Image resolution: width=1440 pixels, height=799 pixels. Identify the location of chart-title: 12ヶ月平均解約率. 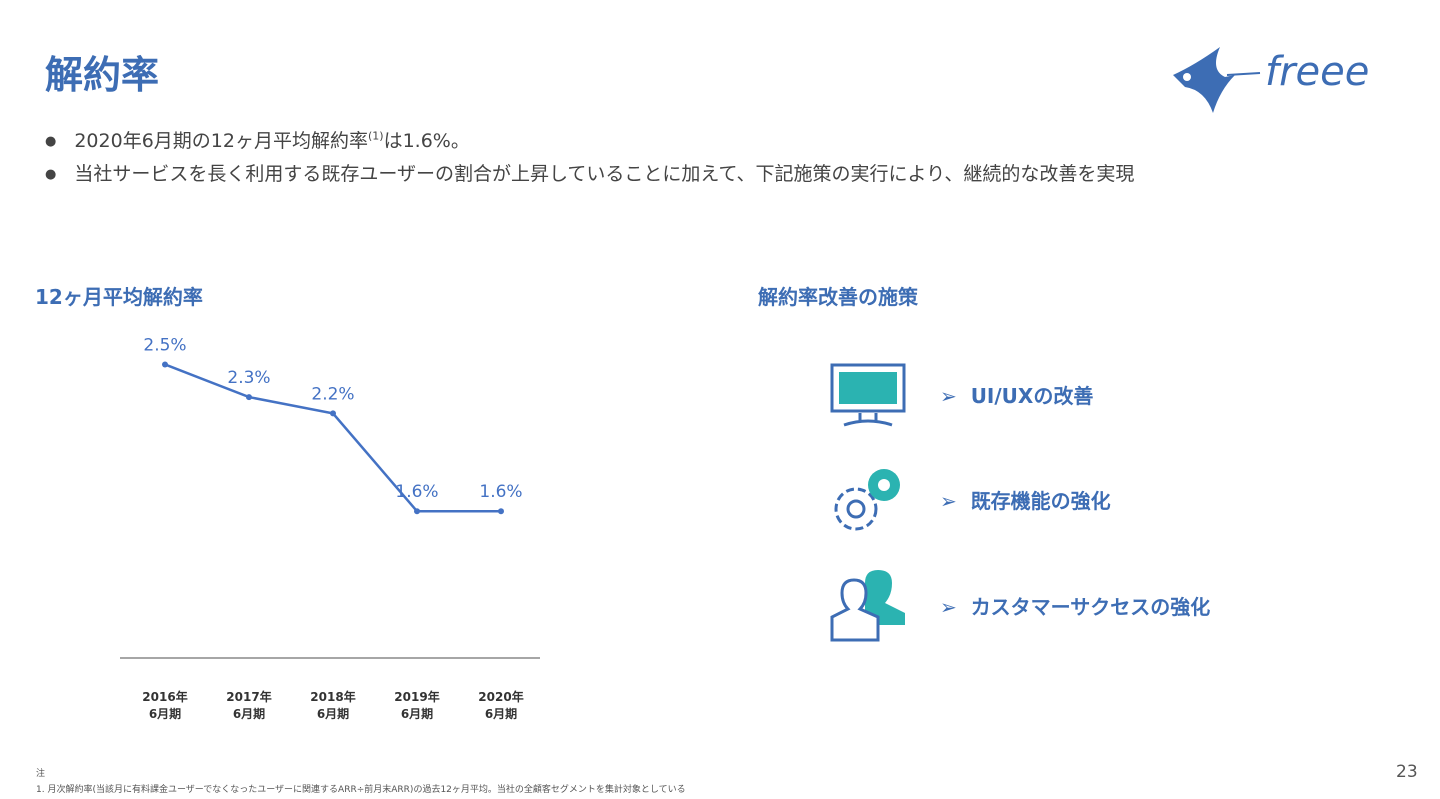
(119, 297).